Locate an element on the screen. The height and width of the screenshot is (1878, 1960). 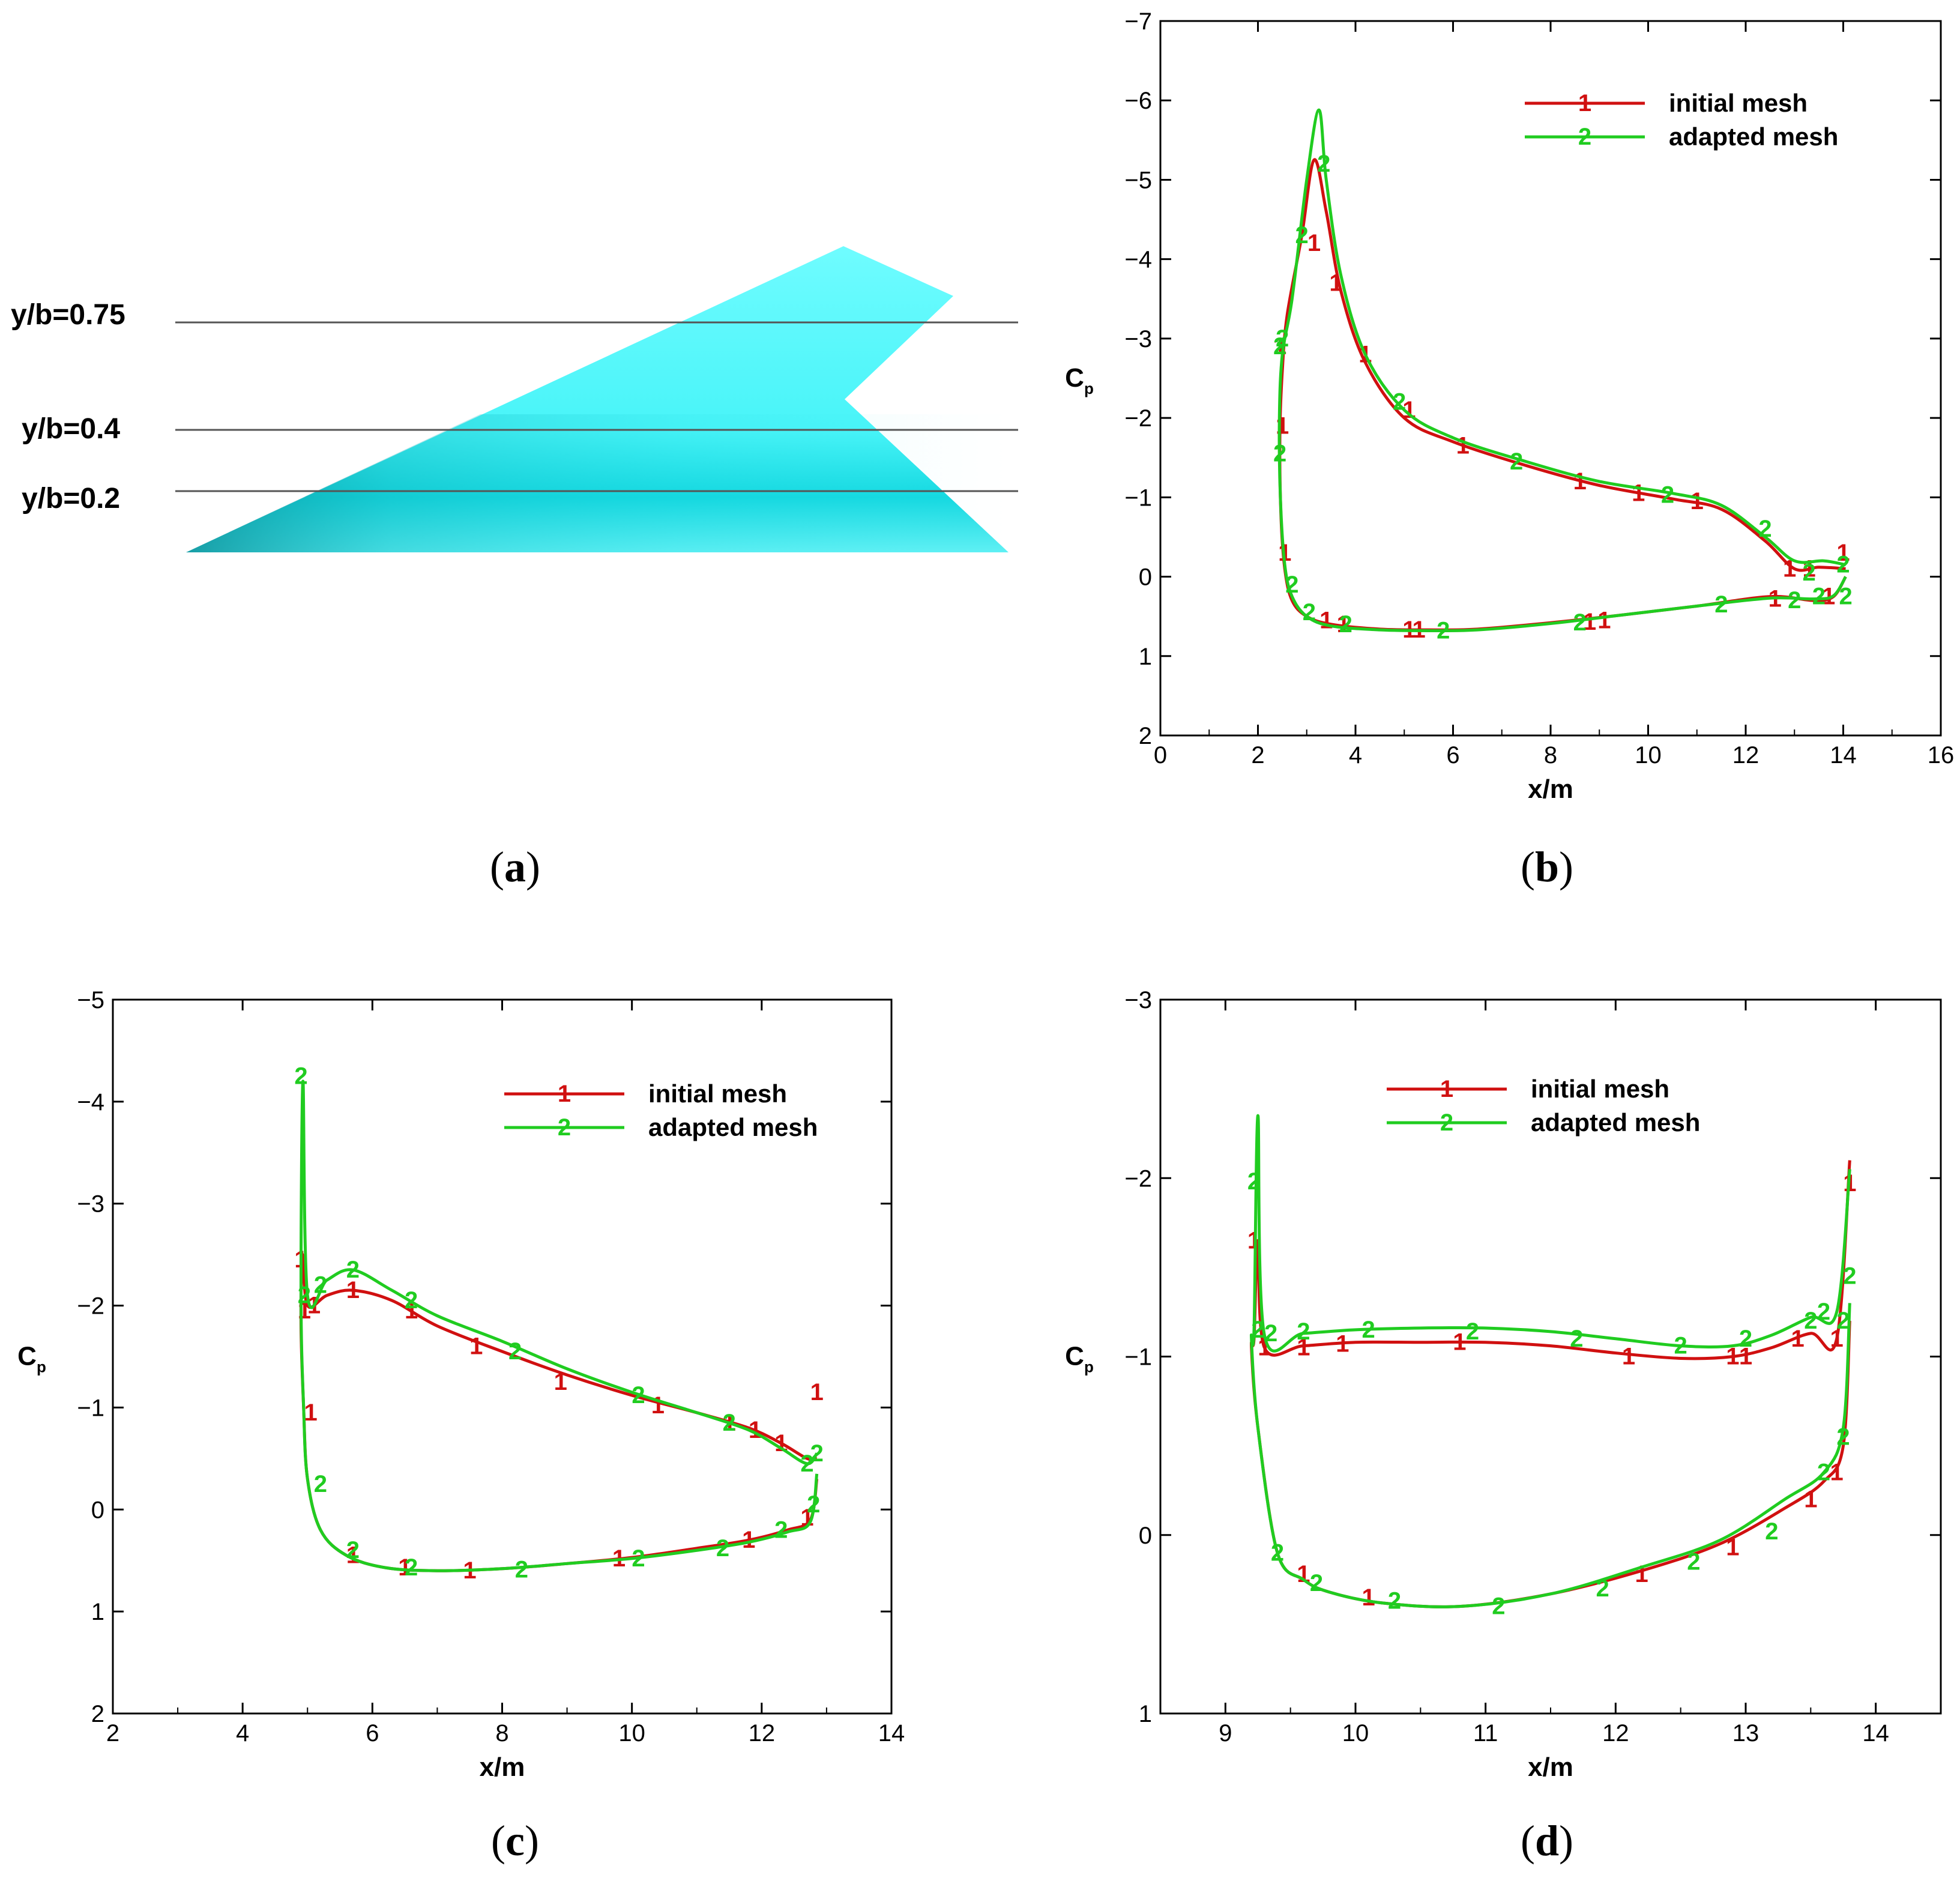
panel-label-c: (c) is located at coordinates (515, 1841).